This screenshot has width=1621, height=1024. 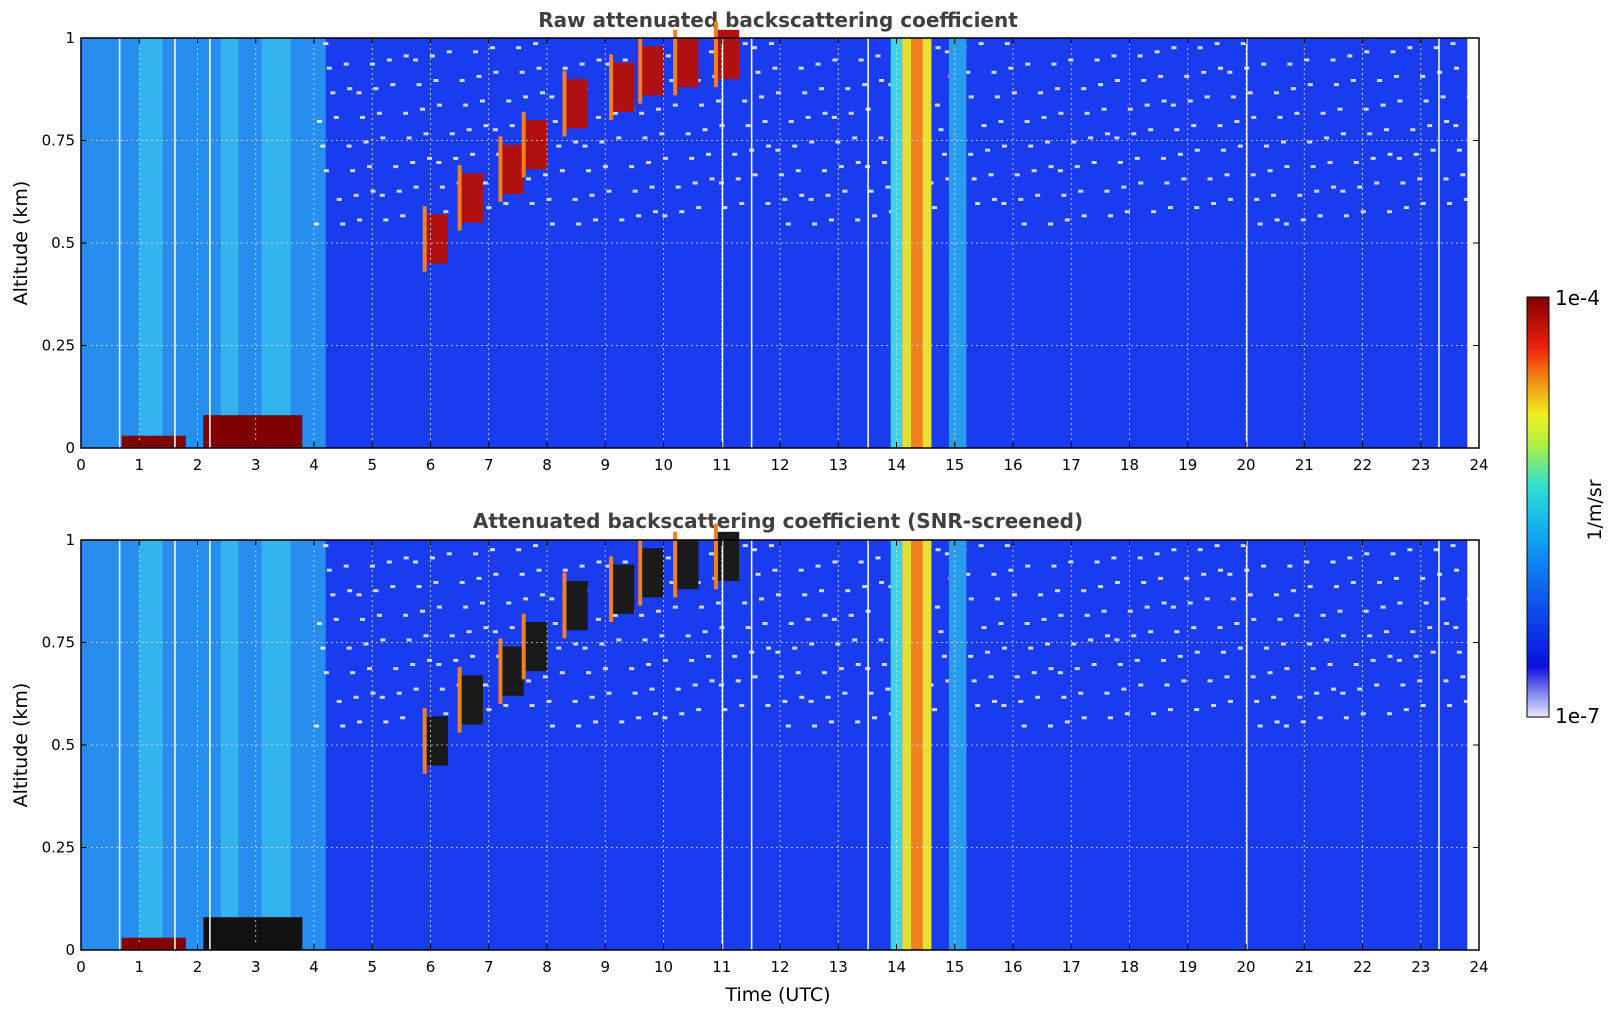 I want to click on heatmap-surface-layer, so click(x=153, y=943).